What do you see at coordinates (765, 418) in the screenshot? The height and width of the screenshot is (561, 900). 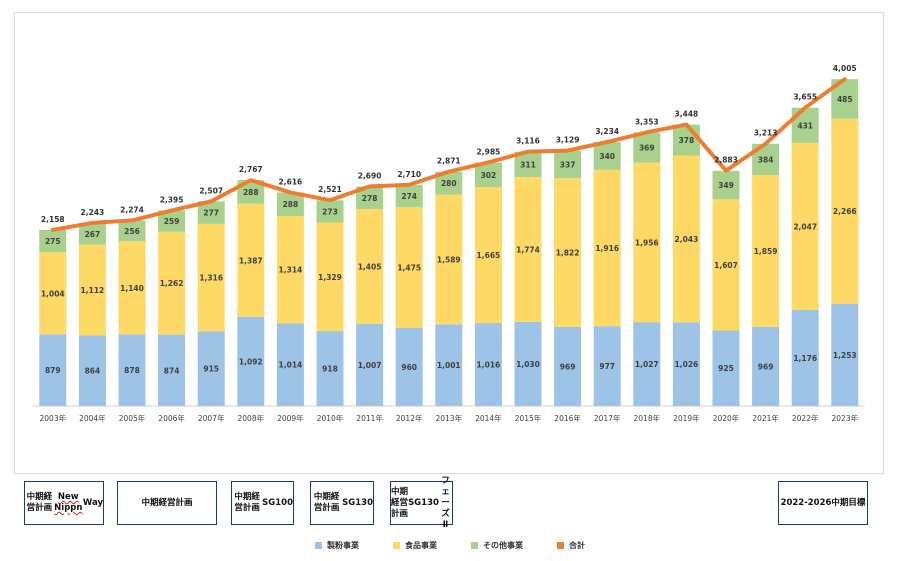 I see `x-tick-label: 2021年` at bounding box center [765, 418].